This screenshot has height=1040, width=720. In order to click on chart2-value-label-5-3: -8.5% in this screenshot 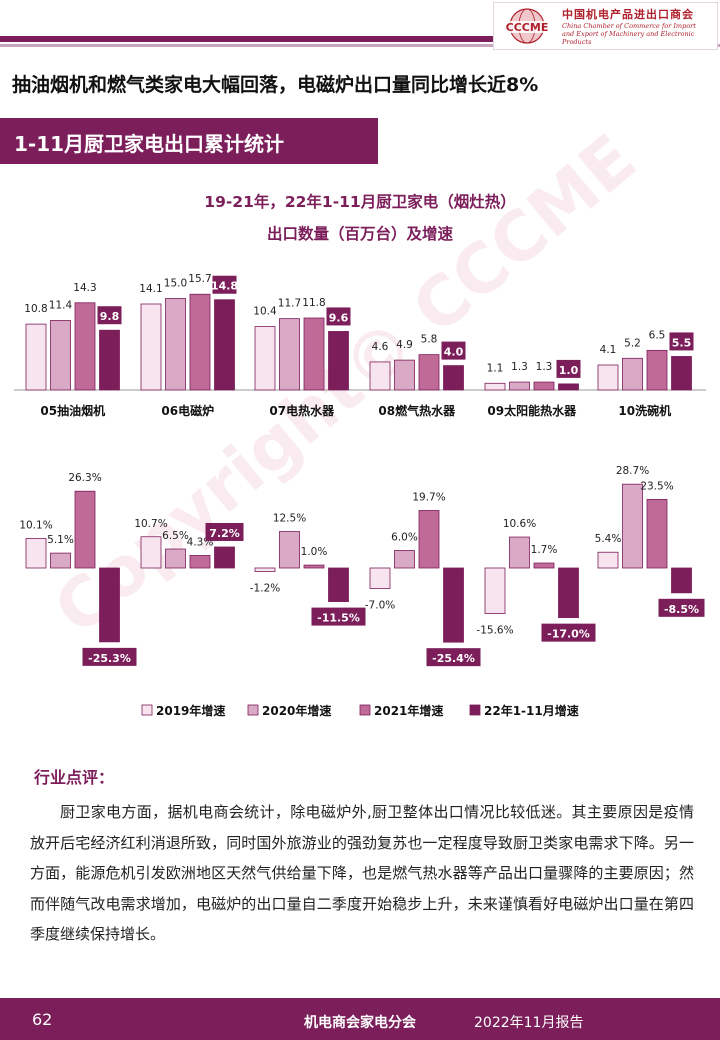, I will do `click(681, 609)`.